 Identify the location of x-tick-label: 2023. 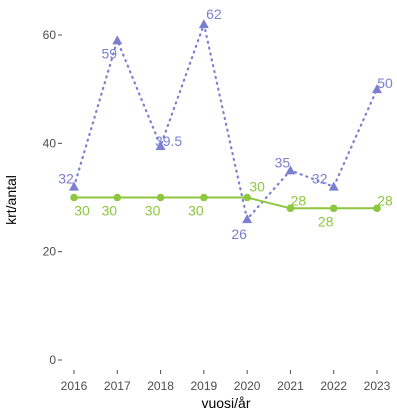
(377, 386).